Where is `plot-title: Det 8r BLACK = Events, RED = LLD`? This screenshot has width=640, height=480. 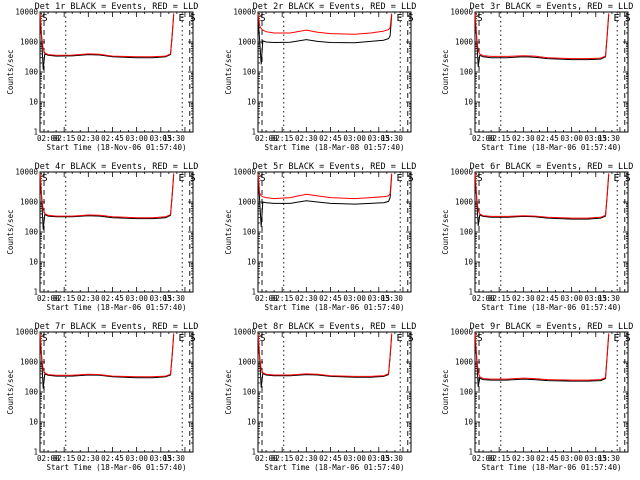
plot-title: Det 8r BLACK = Events, RED = LLD is located at coordinates (335, 327).